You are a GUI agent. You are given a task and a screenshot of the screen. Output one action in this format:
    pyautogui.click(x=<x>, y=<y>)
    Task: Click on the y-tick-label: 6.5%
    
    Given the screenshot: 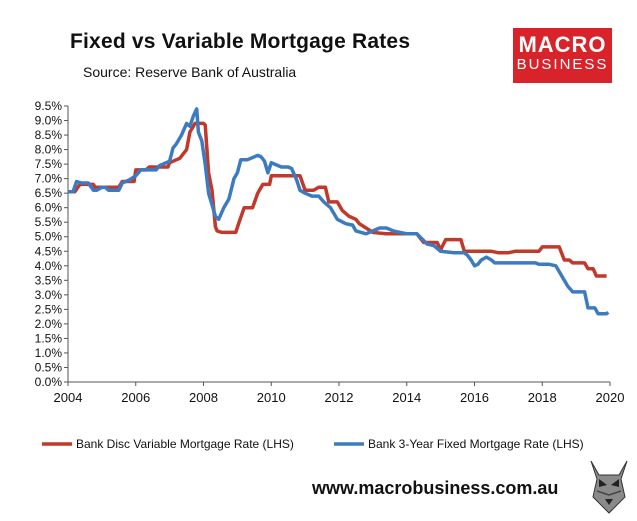 What is the action you would take?
    pyautogui.click(x=49, y=193)
    